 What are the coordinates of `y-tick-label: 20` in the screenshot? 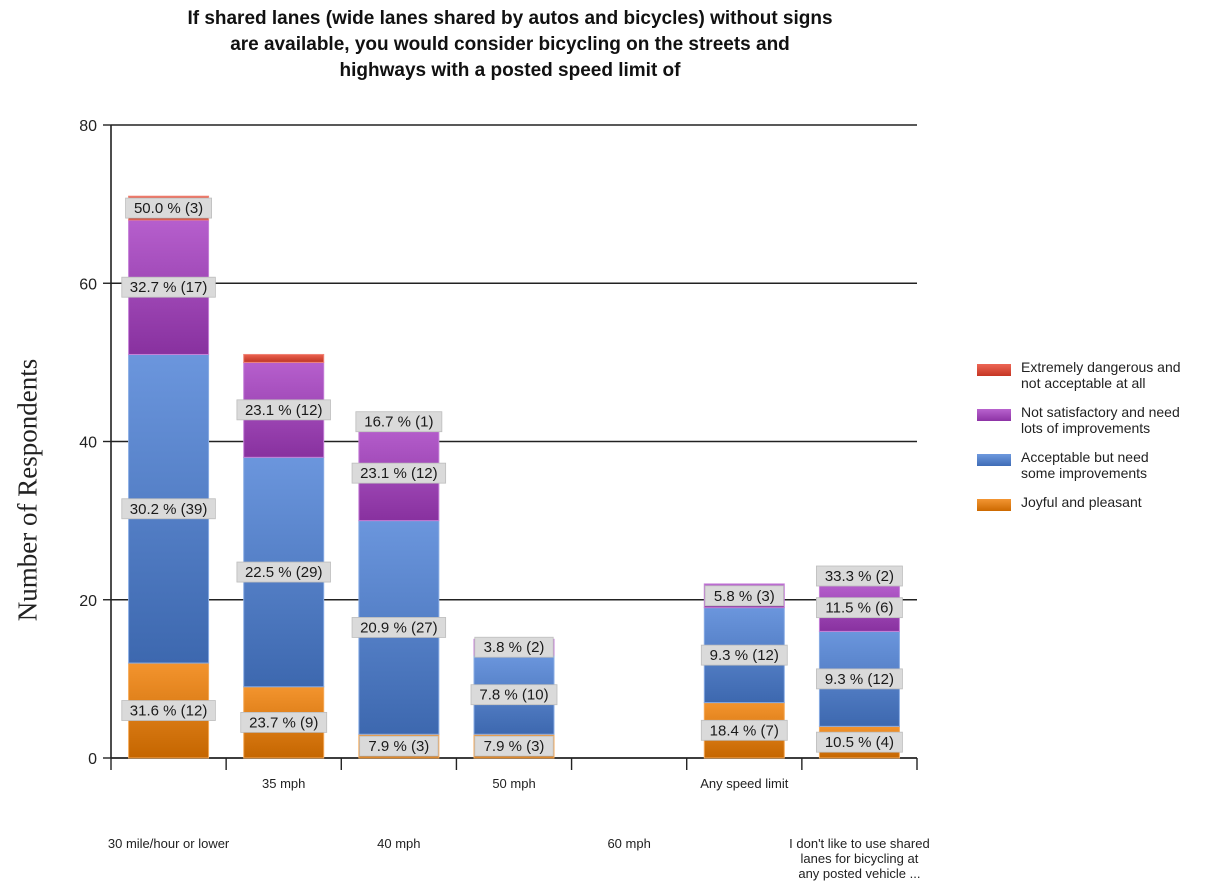 It's located at (88, 601).